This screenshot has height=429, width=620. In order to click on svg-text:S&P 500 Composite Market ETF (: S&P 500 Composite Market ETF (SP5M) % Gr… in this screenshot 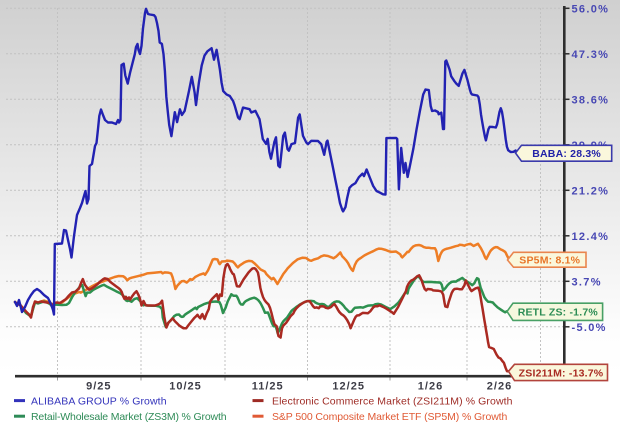, I will do `click(389, 417)`.